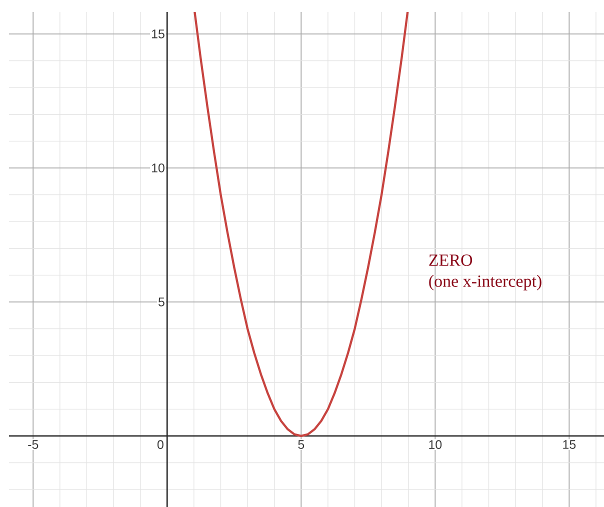 The height and width of the screenshot is (507, 604). What do you see at coordinates (158, 168) in the screenshot?
I see `y-tick-label: 10` at bounding box center [158, 168].